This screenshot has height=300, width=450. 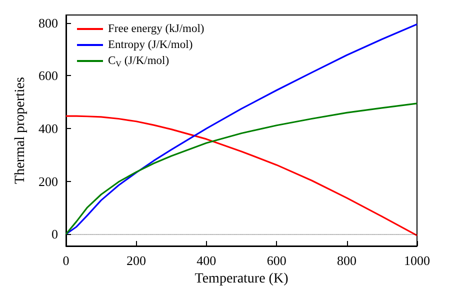 I want to click on x-tick-label: 600, so click(x=276, y=260).